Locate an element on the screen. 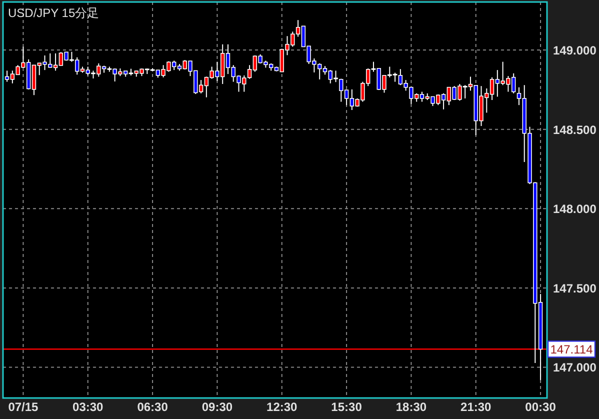  xtick: 18:30 is located at coordinates (411, 407).